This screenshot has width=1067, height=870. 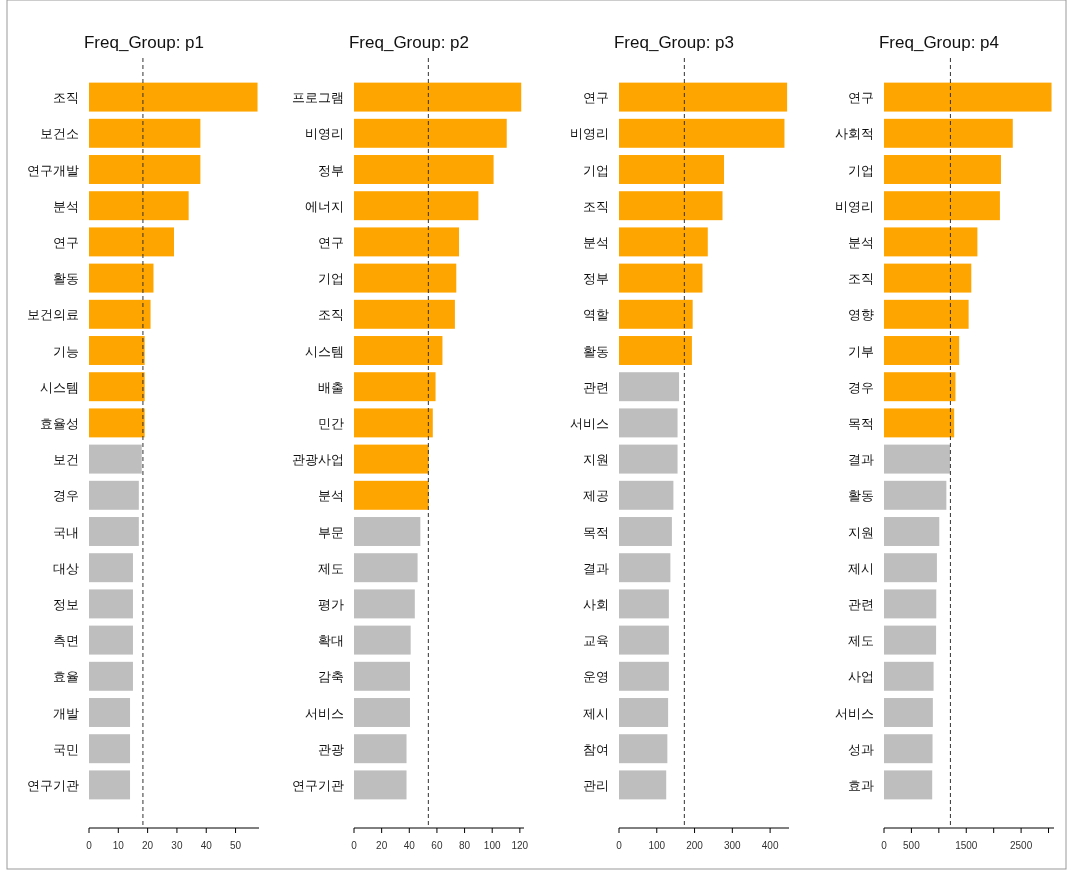 I want to click on y-tick-label: 기능, so click(x=66, y=351).